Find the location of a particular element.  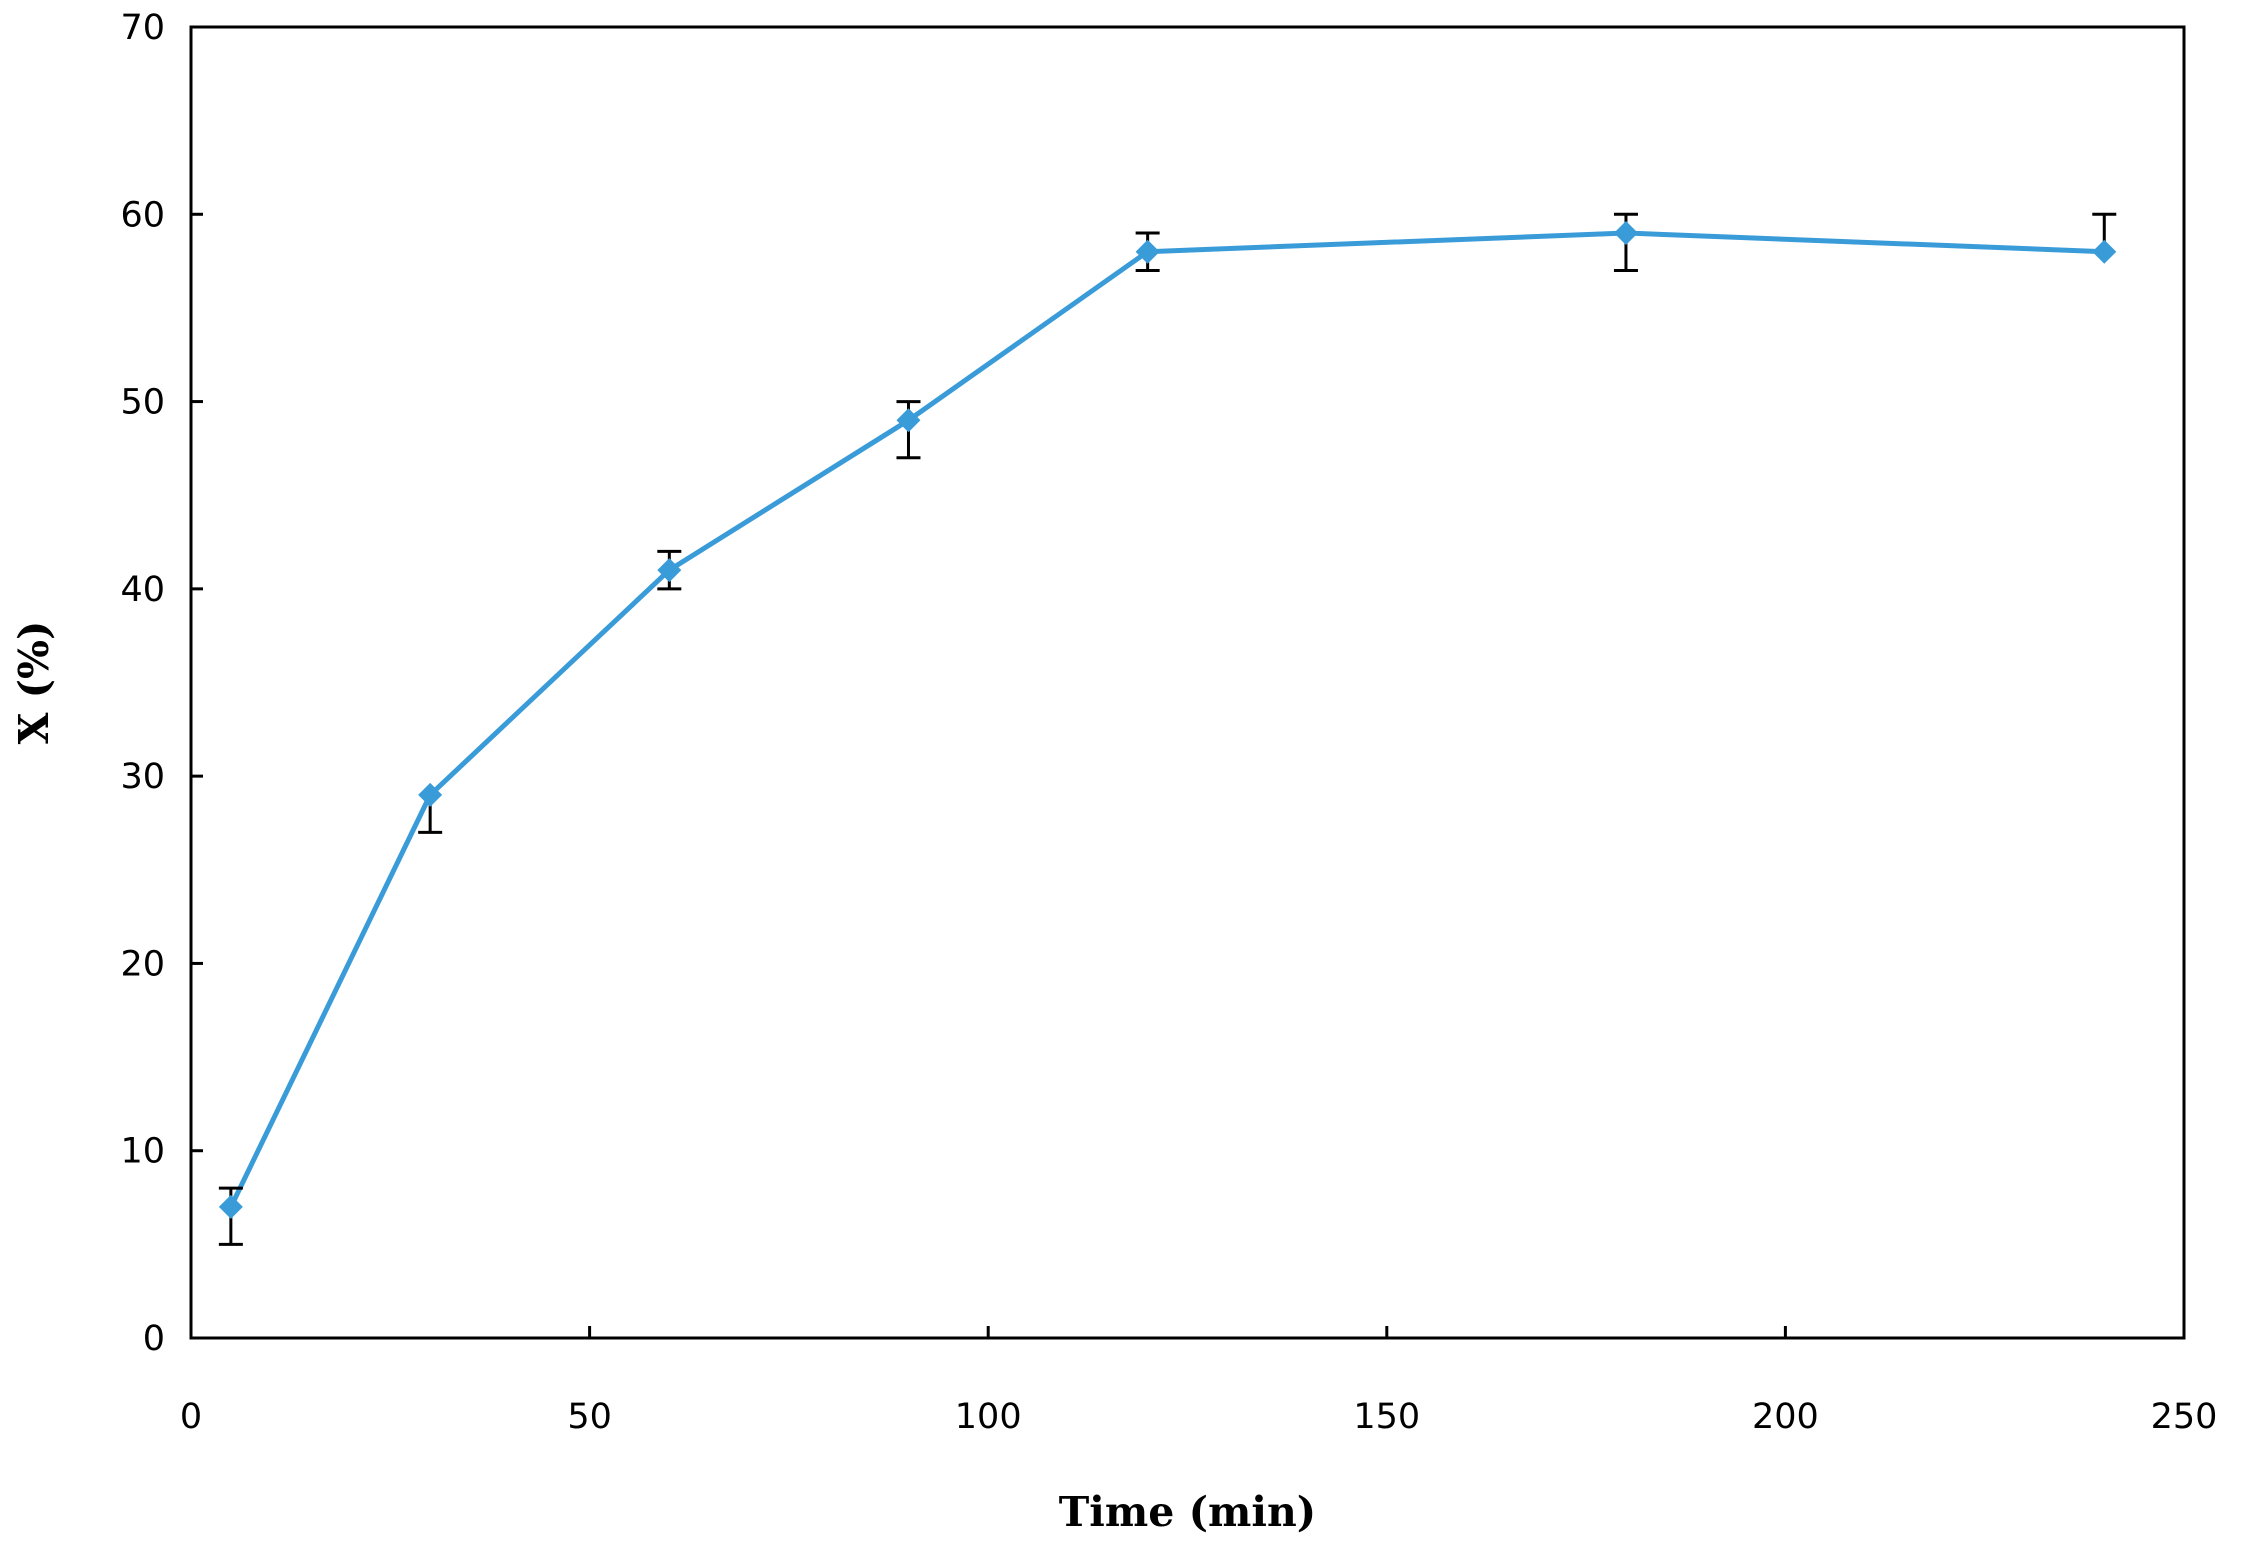

x-tick-label: 150 is located at coordinates (1386, 1417).